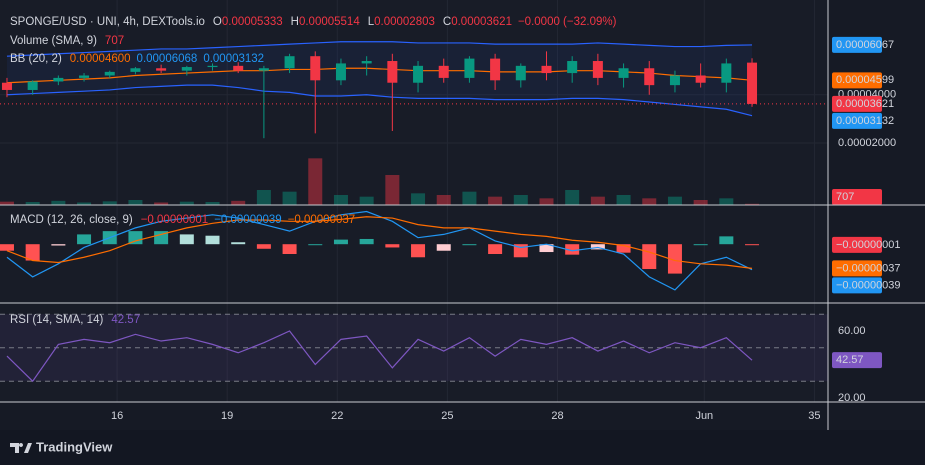  I want to click on legend: Volume (SMA, 9) 707, so click(67, 41).